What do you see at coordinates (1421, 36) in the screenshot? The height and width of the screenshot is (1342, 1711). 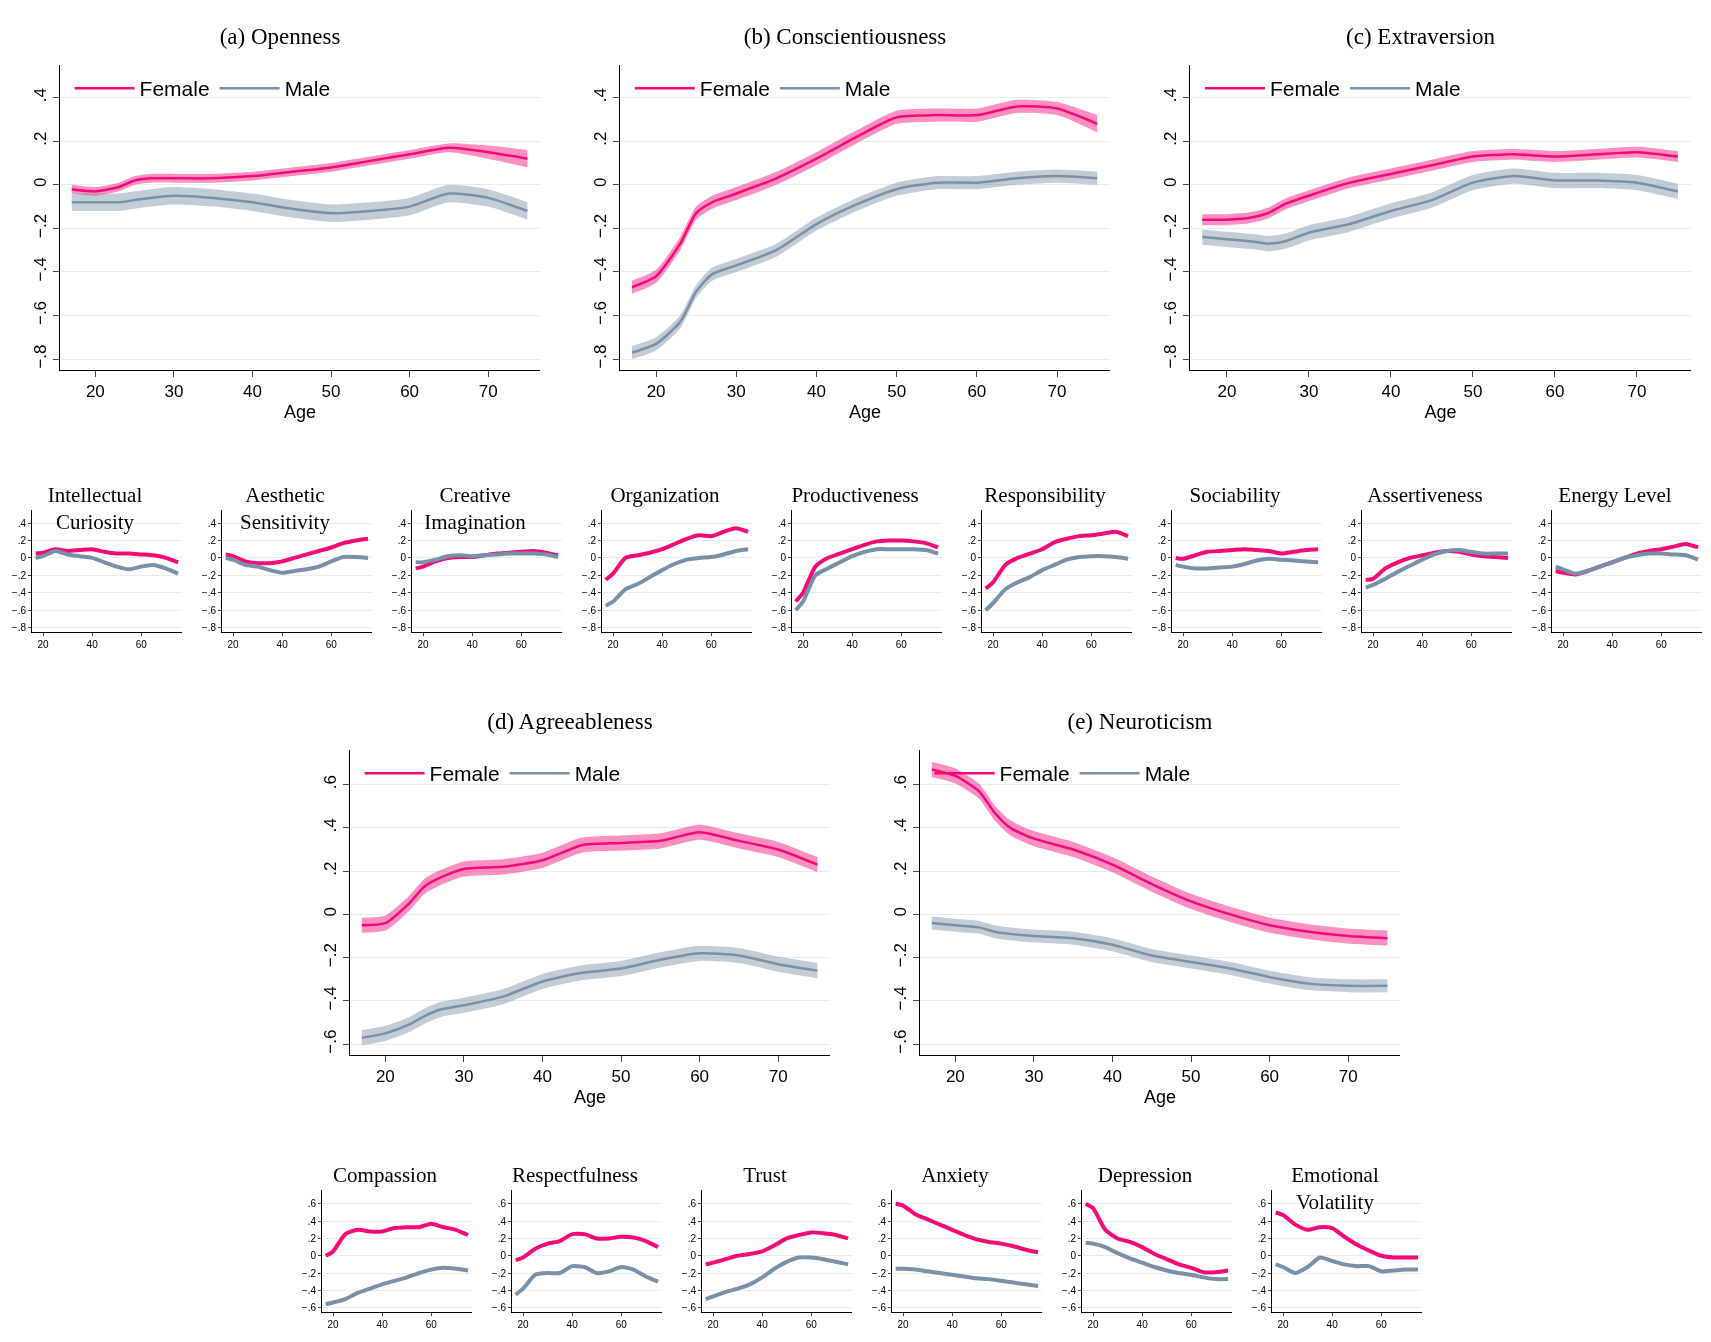 I see `chart-title: (c) Extraversion` at bounding box center [1421, 36].